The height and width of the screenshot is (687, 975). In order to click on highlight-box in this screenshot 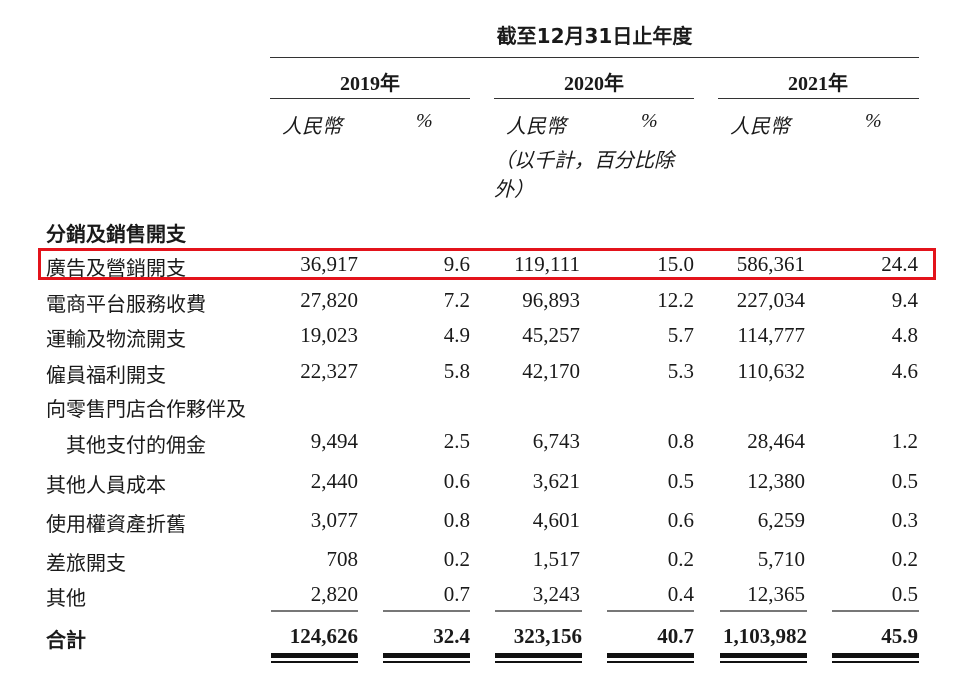, I will do `click(487, 264)`.